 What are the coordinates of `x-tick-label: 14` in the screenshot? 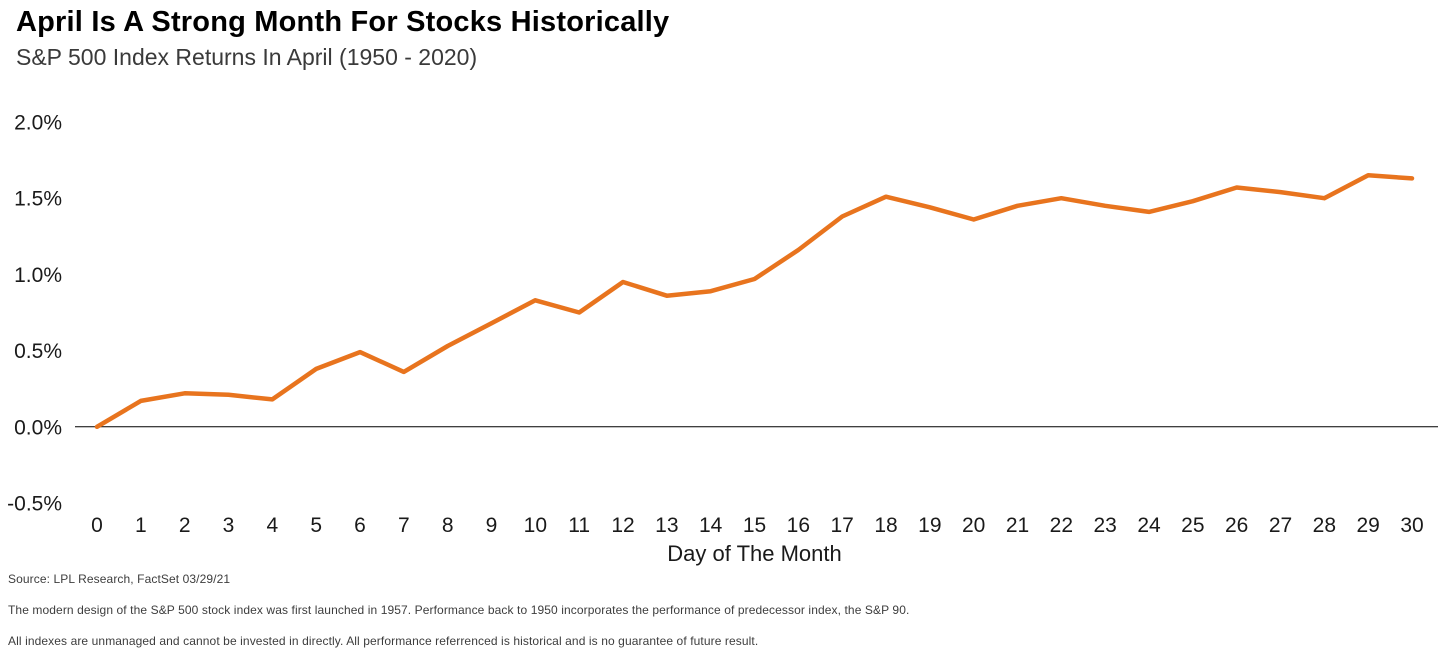 It's located at (711, 525).